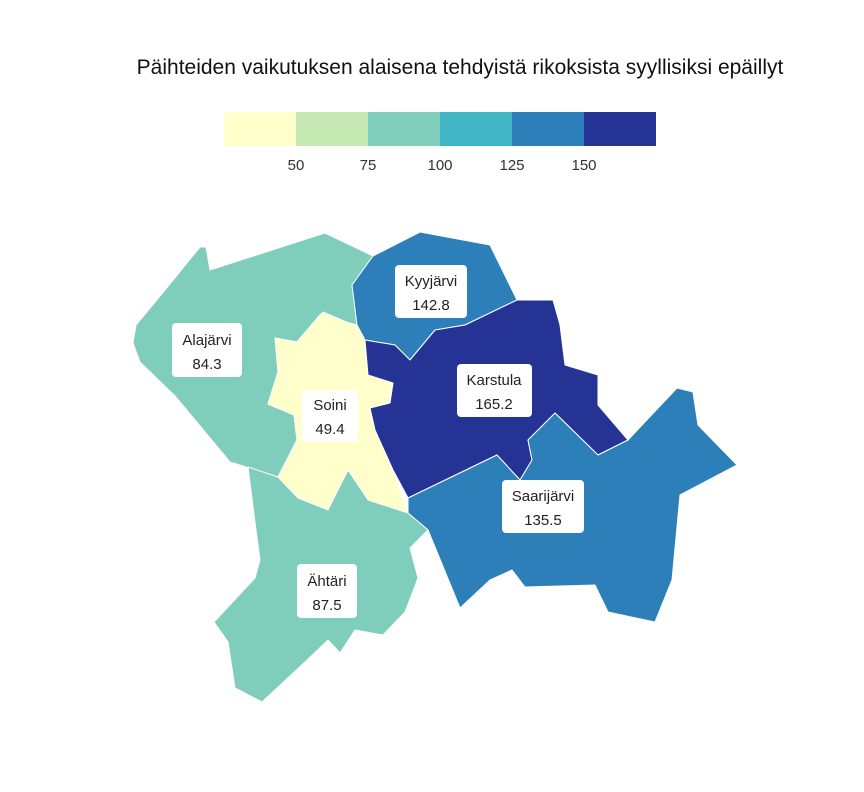 This screenshot has width=864, height=792. I want to click on region-name: Soini, so click(329, 405).